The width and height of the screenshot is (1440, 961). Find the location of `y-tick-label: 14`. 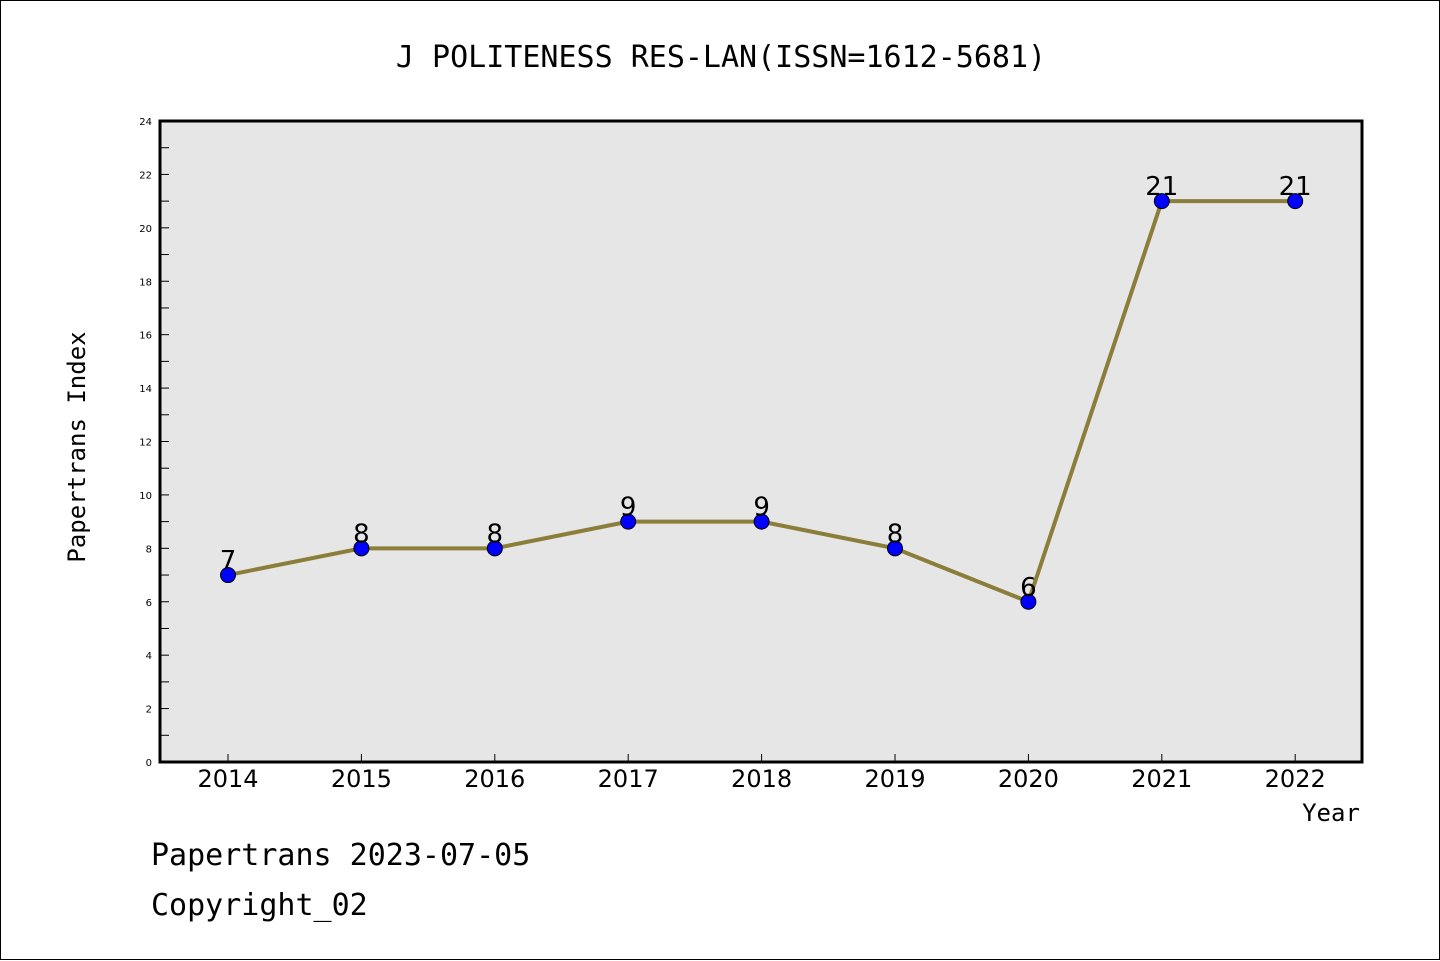

y-tick-label: 14 is located at coordinates (145, 389).